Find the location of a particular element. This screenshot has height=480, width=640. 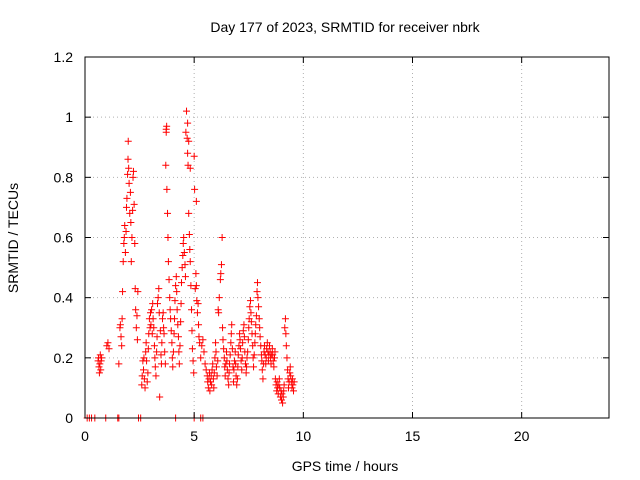

y-tick-label: 0.6 is located at coordinates (64, 238).